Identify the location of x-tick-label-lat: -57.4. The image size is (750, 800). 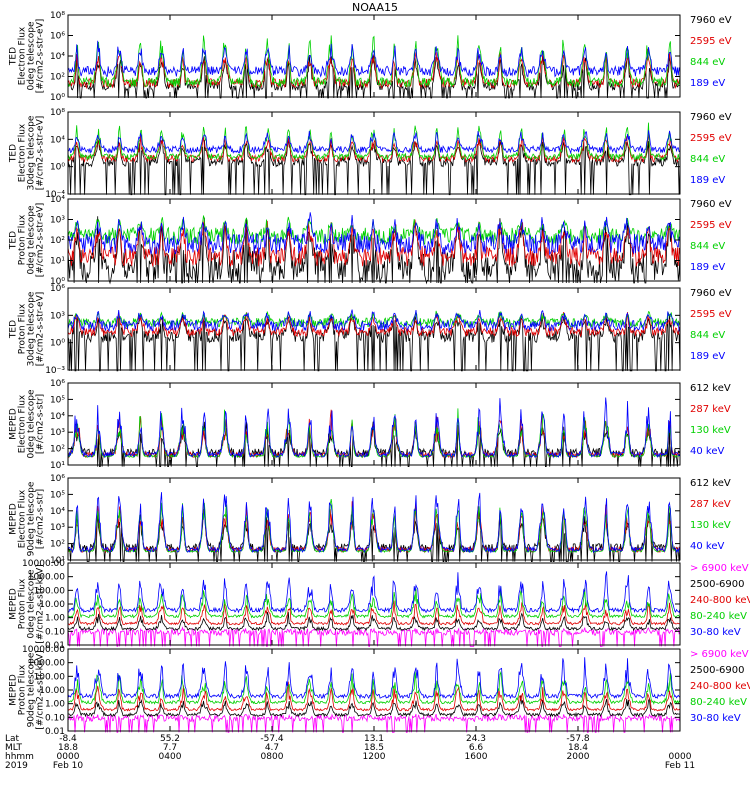
(272, 739).